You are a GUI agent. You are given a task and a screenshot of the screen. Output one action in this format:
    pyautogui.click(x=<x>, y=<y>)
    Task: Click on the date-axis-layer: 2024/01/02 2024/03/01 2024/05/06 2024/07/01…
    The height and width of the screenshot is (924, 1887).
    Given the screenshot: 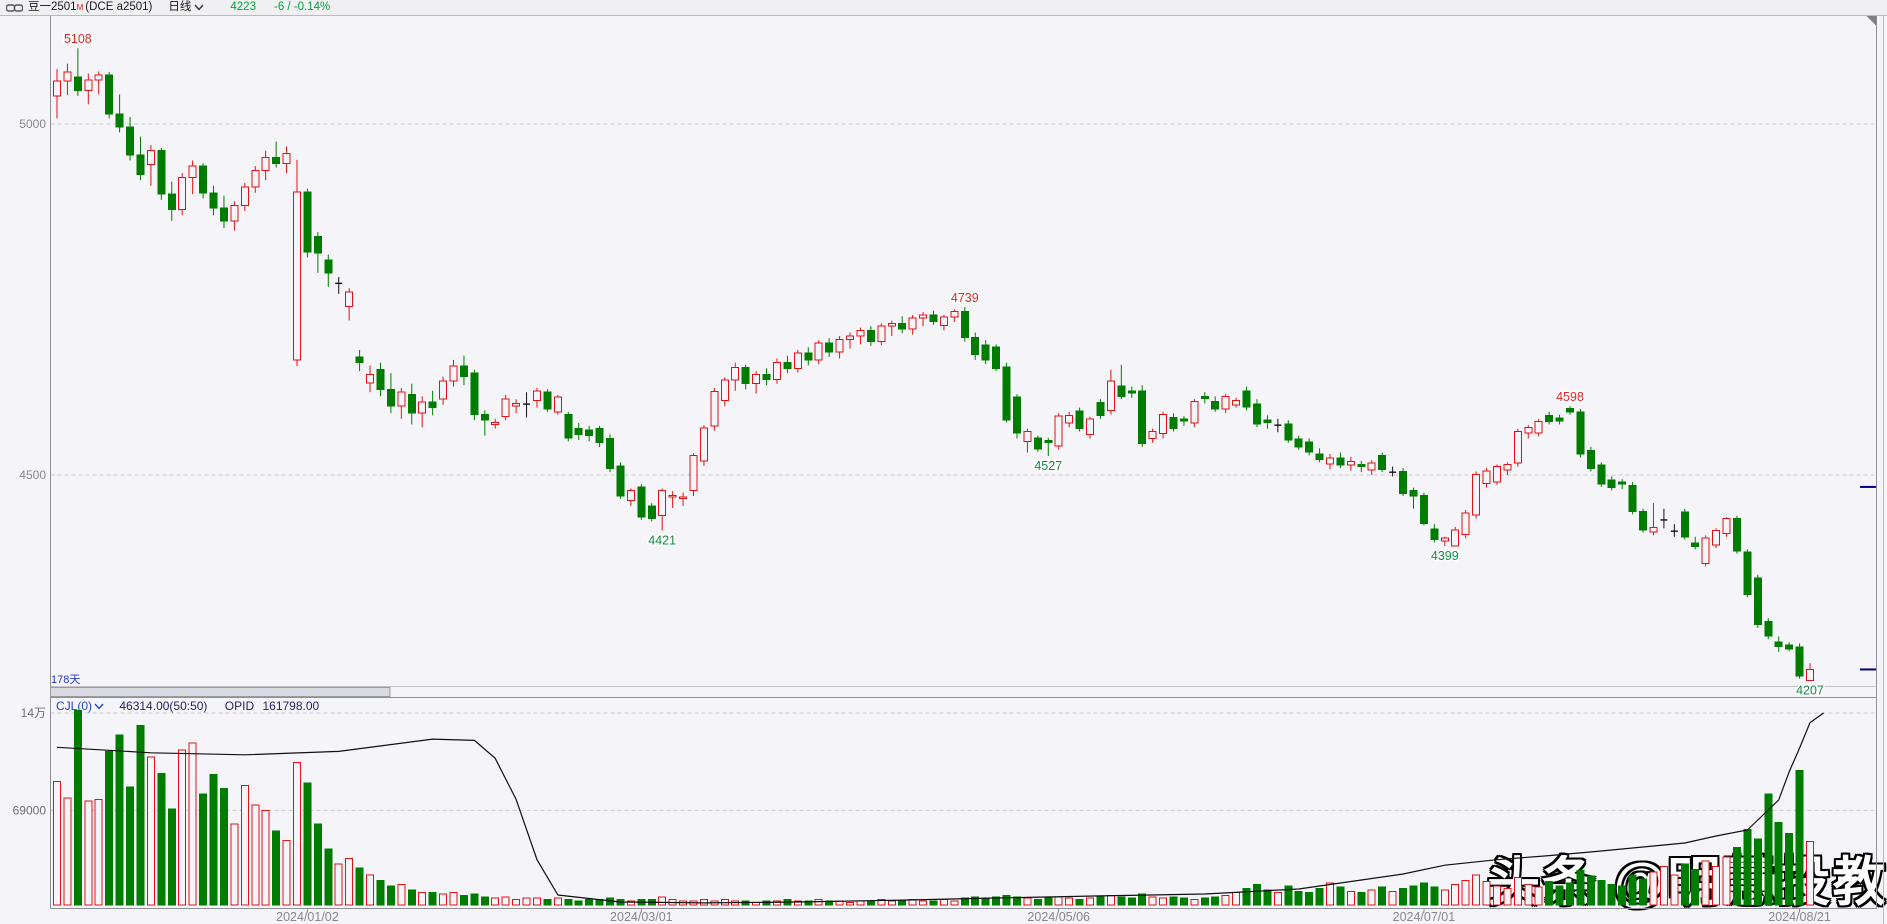 What is the action you would take?
    pyautogui.click(x=1053, y=916)
    